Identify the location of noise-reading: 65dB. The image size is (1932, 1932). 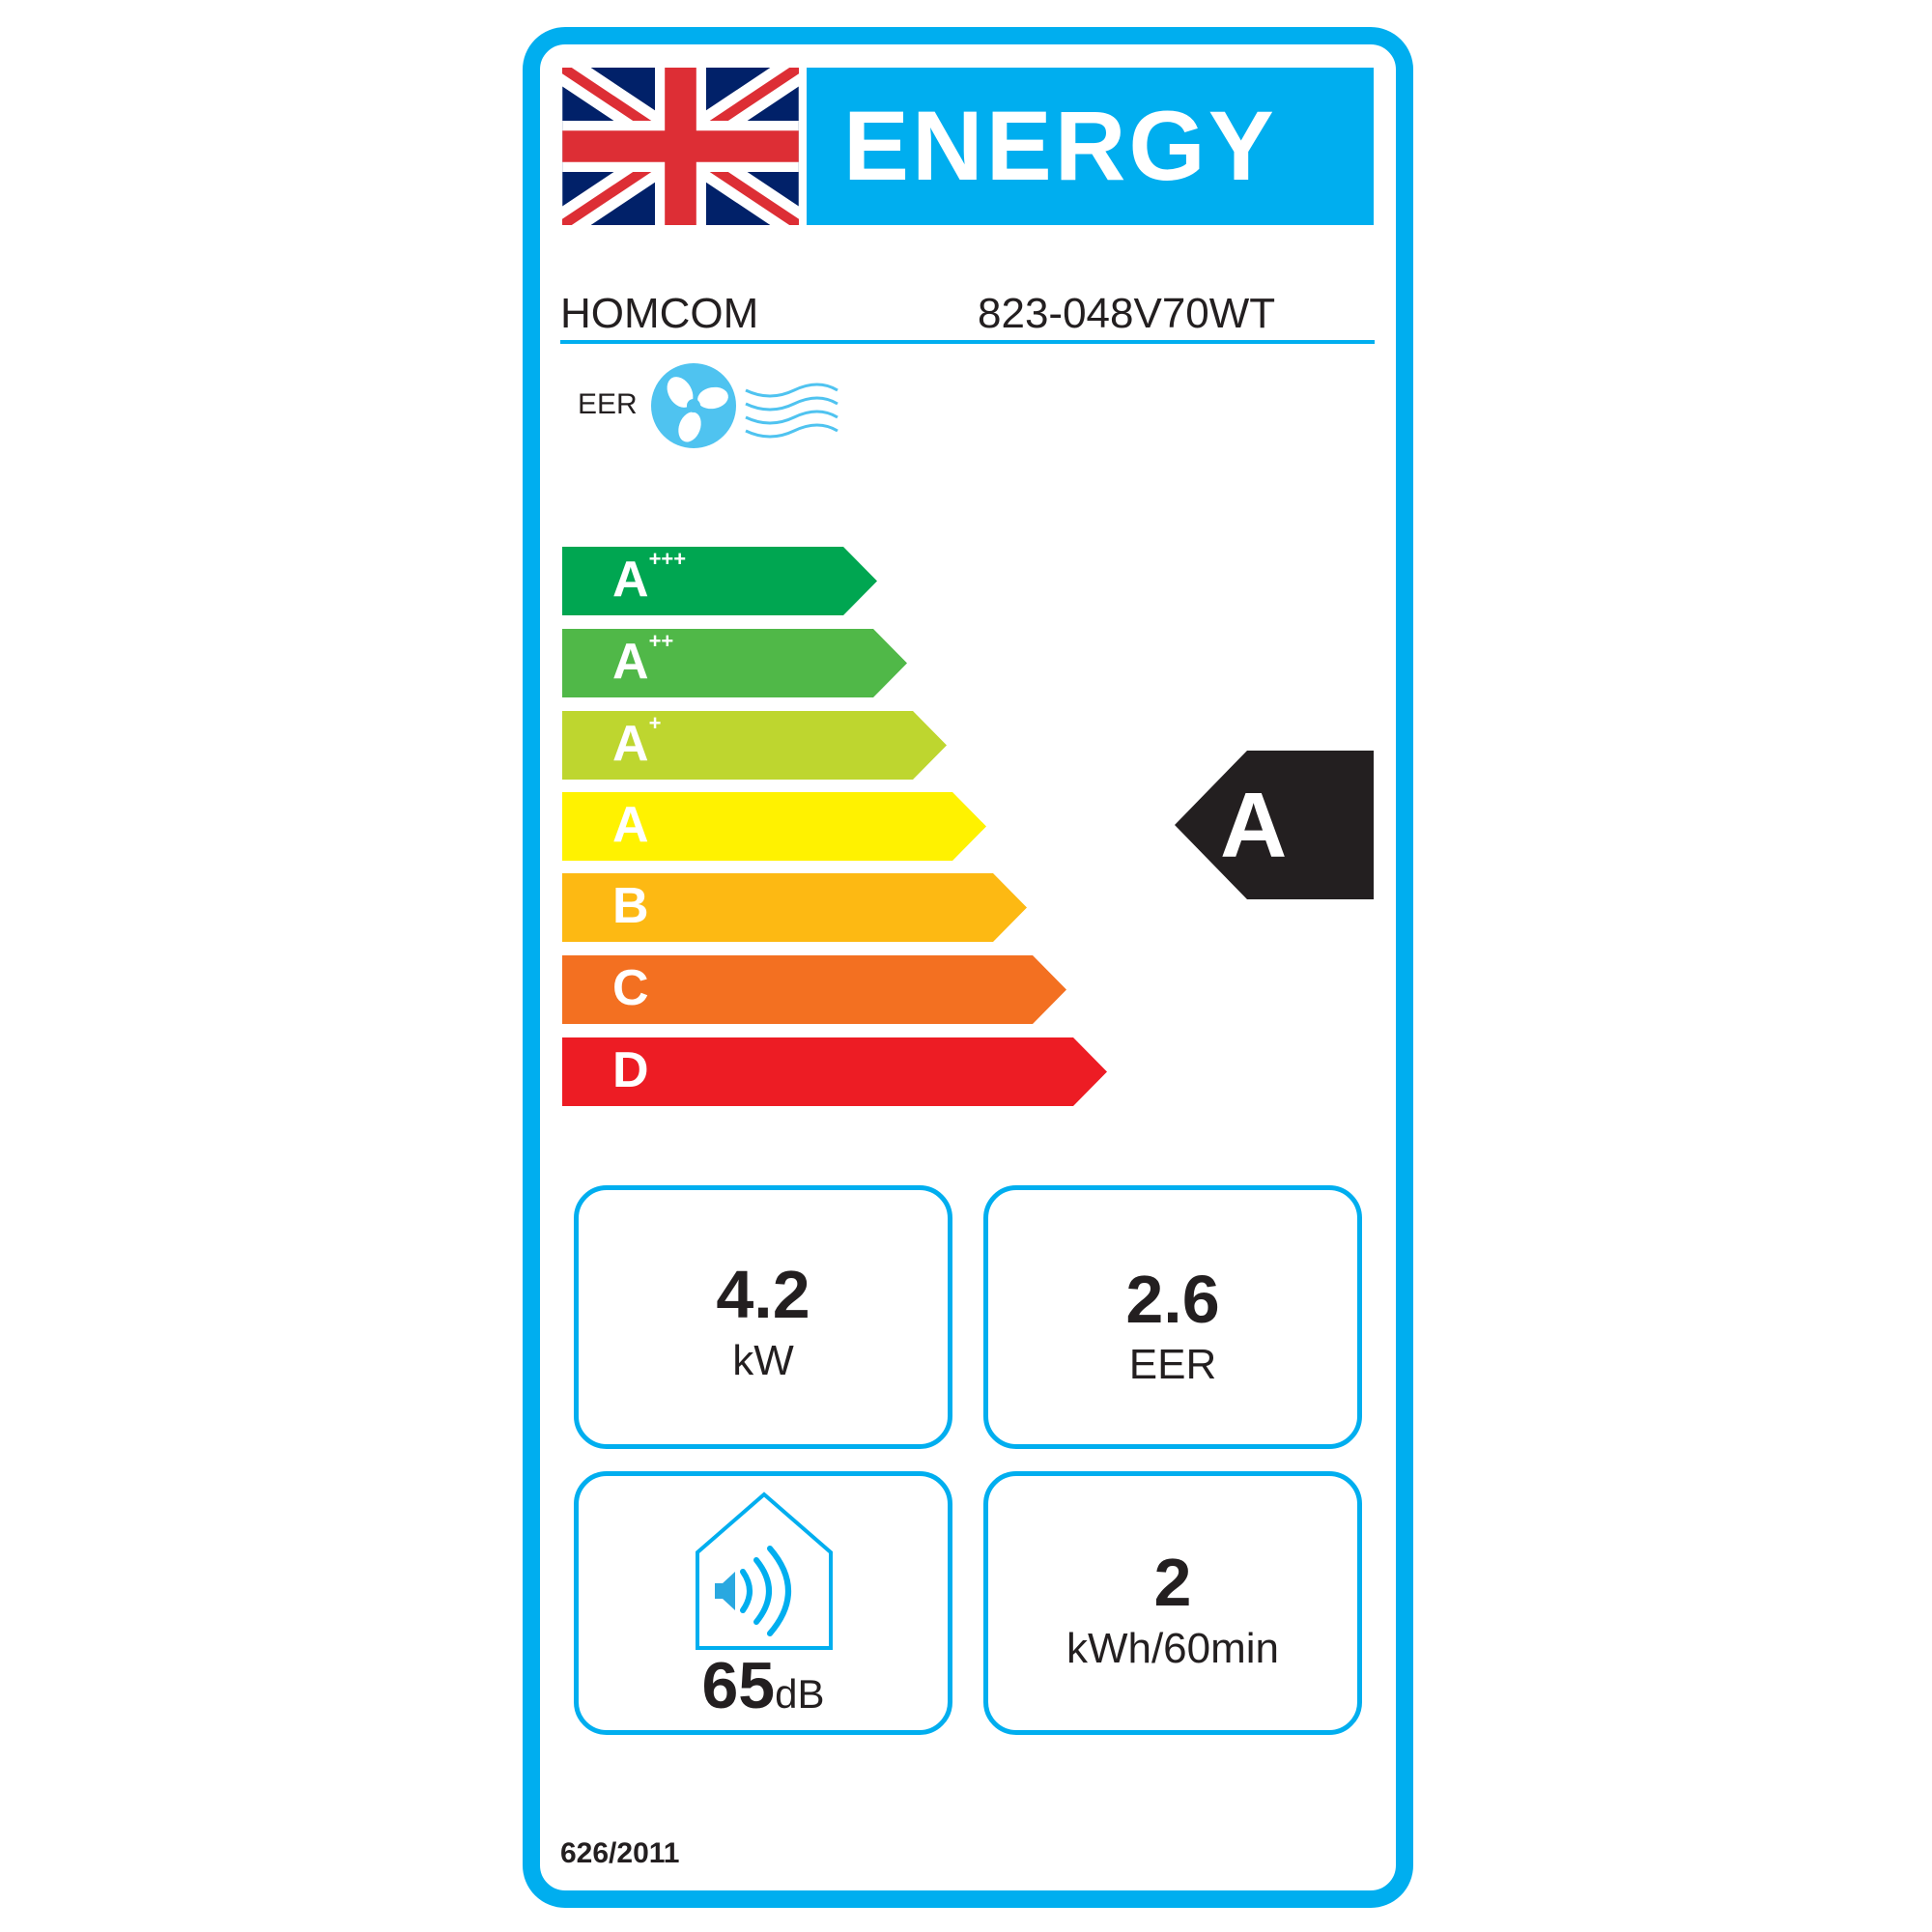
(763, 1685).